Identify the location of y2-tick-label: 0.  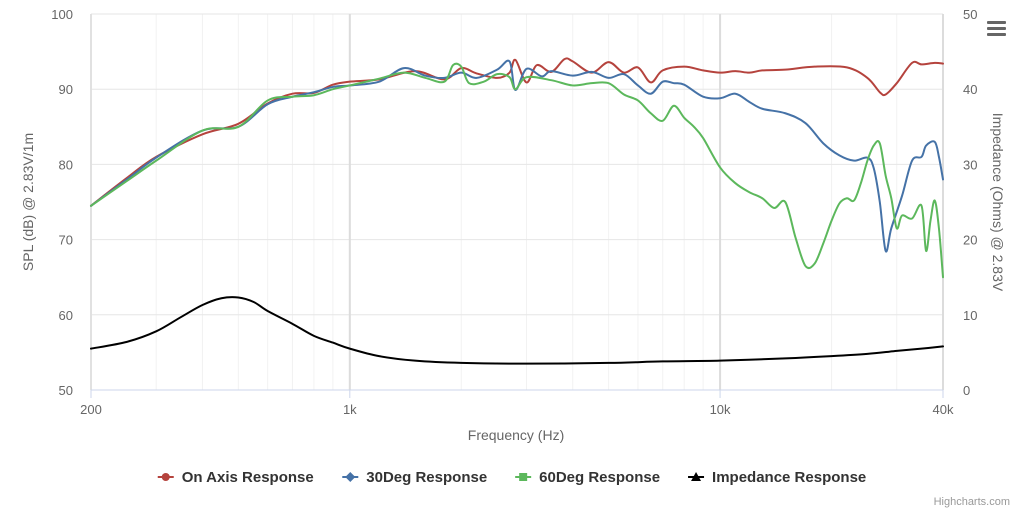
(966, 390).